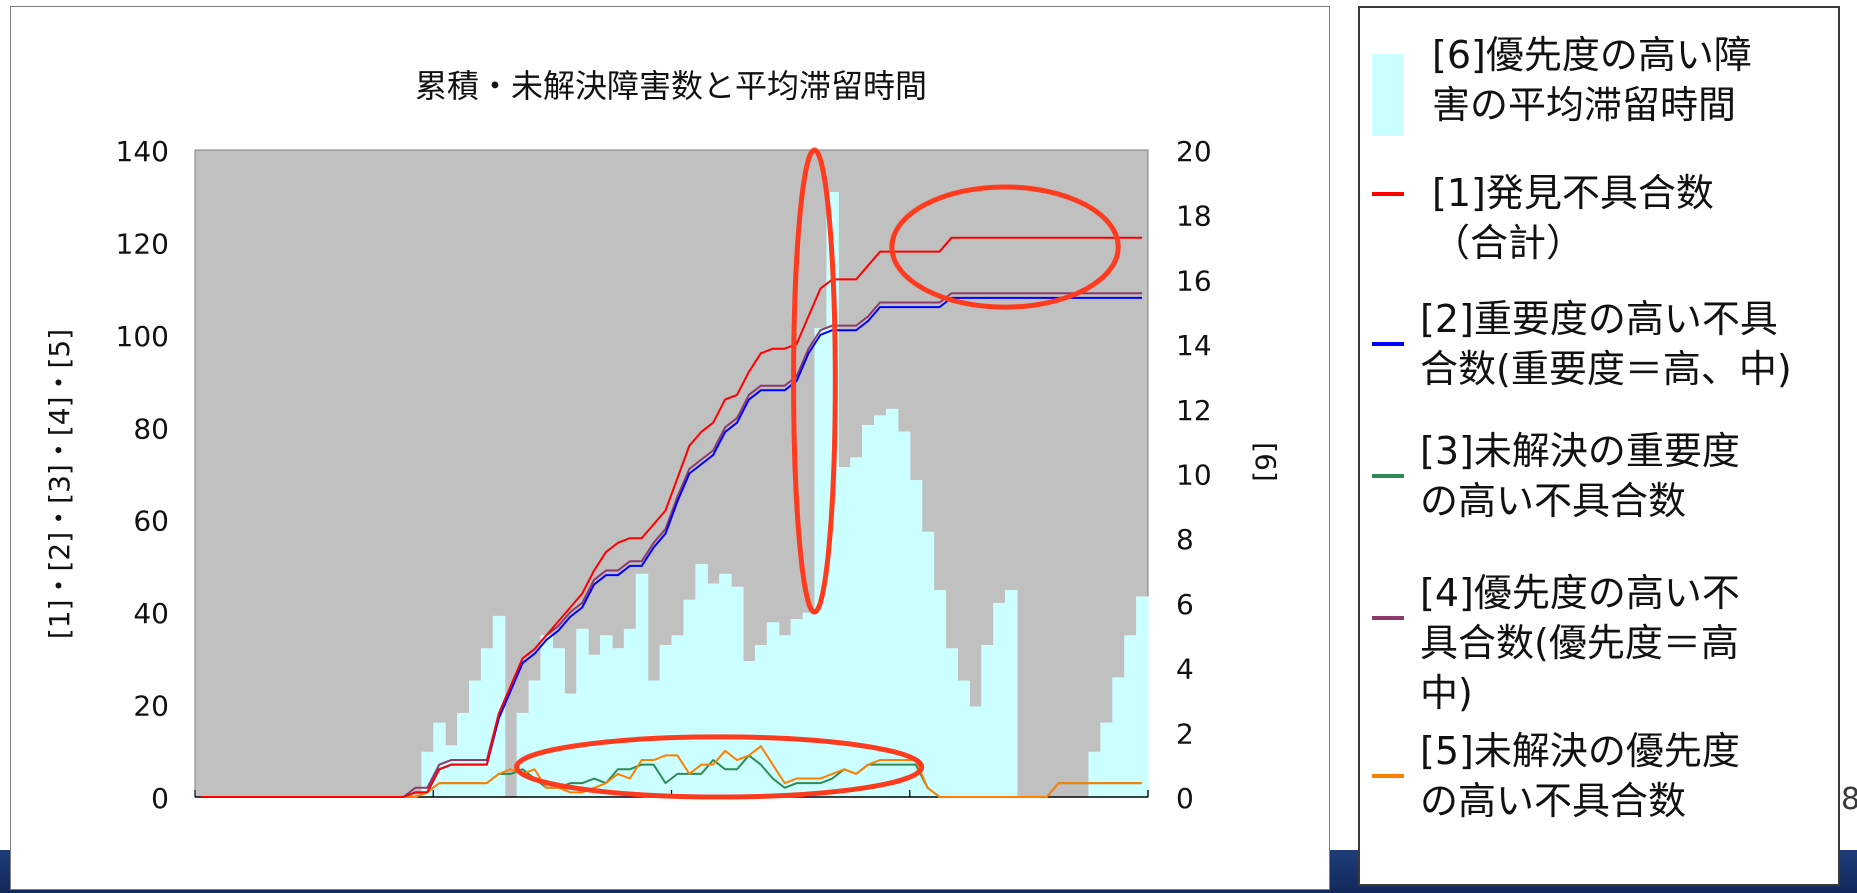  What do you see at coordinates (1388, 95) in the screenshot?
I see `legend-bar-swatch-icon` at bounding box center [1388, 95].